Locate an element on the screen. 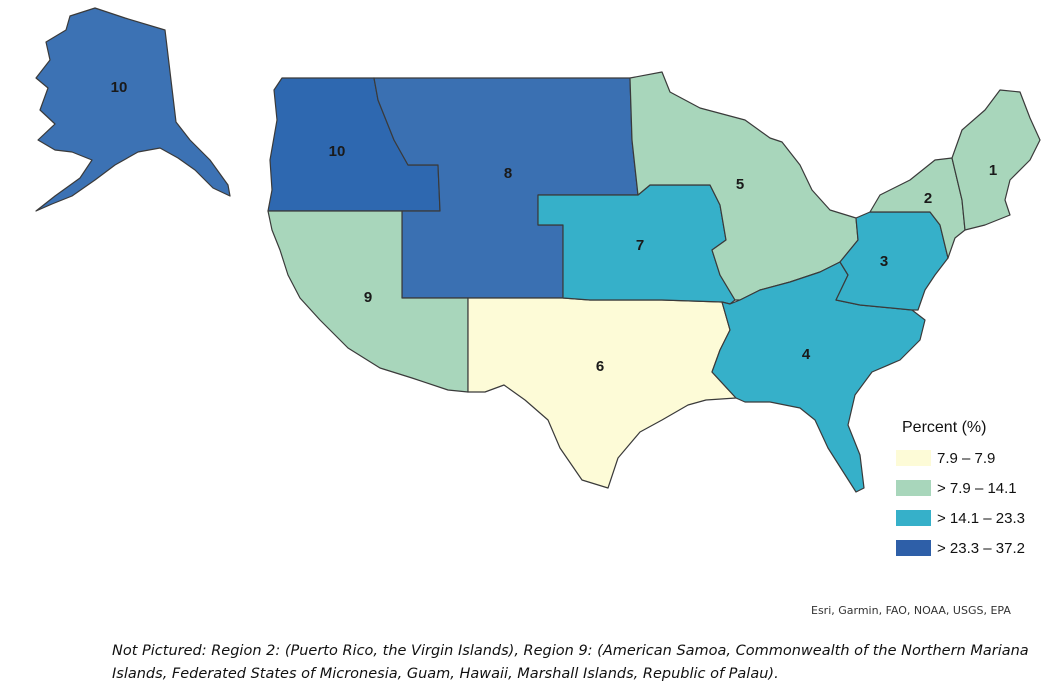 This screenshot has height=687, width=1050. legend-item: > 7.9 – 14.1 is located at coordinates (971, 488).